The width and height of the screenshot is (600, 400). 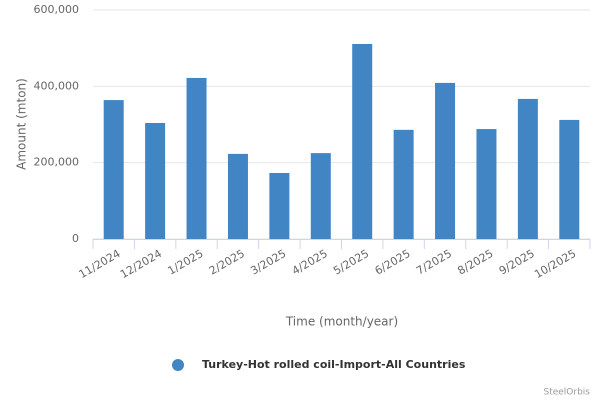 I want to click on x-tick-label: 11/2024, so click(x=100, y=264).